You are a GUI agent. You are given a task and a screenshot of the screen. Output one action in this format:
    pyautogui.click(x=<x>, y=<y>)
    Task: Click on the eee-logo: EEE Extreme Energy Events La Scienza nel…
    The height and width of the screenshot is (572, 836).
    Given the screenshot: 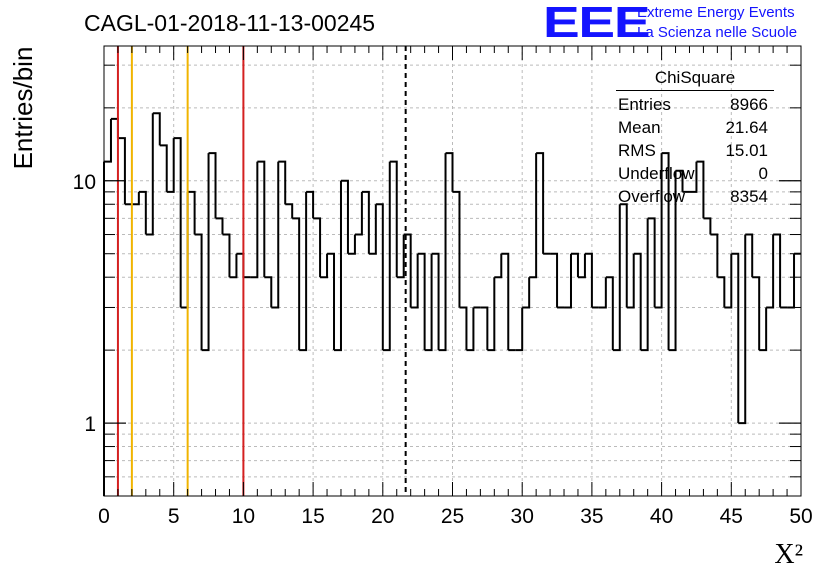 What is the action you would take?
    pyautogui.click(x=688, y=23)
    